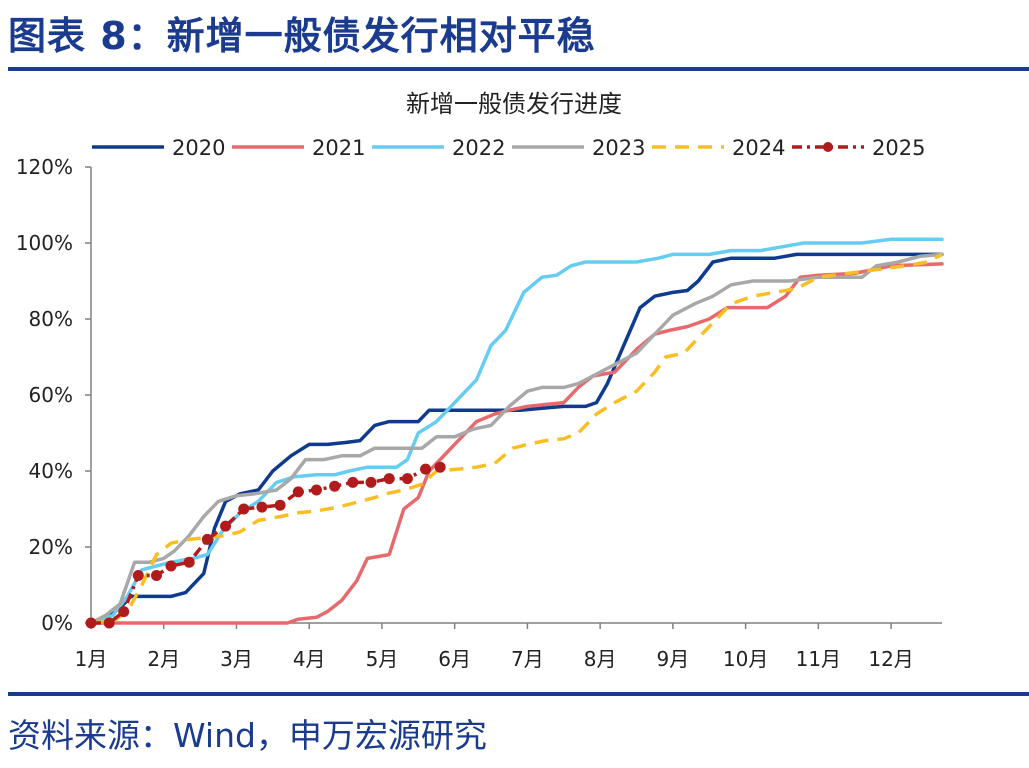 The height and width of the screenshot is (768, 1029). What do you see at coordinates (508, 148) in the screenshot?
I see `legend: 2020 2021 2022 2023 2024 2025` at bounding box center [508, 148].